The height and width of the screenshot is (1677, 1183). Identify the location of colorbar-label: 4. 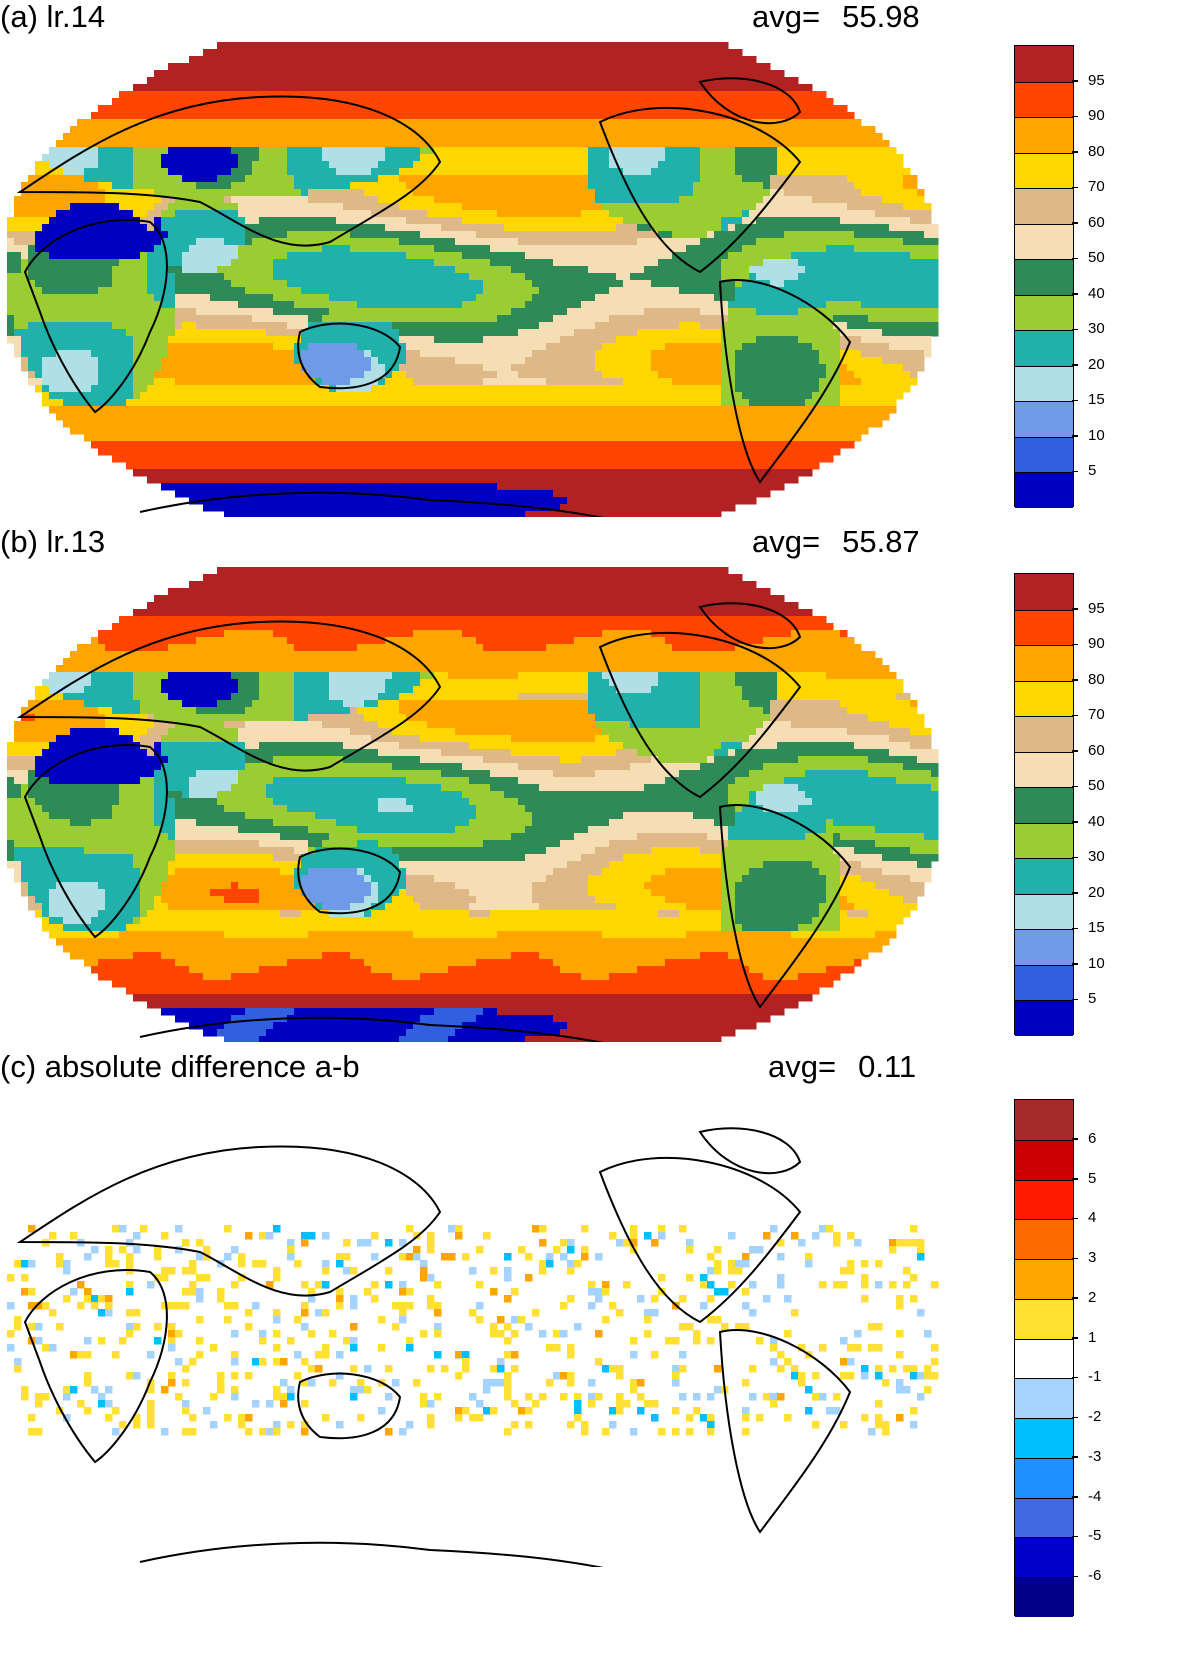
(1092, 1218).